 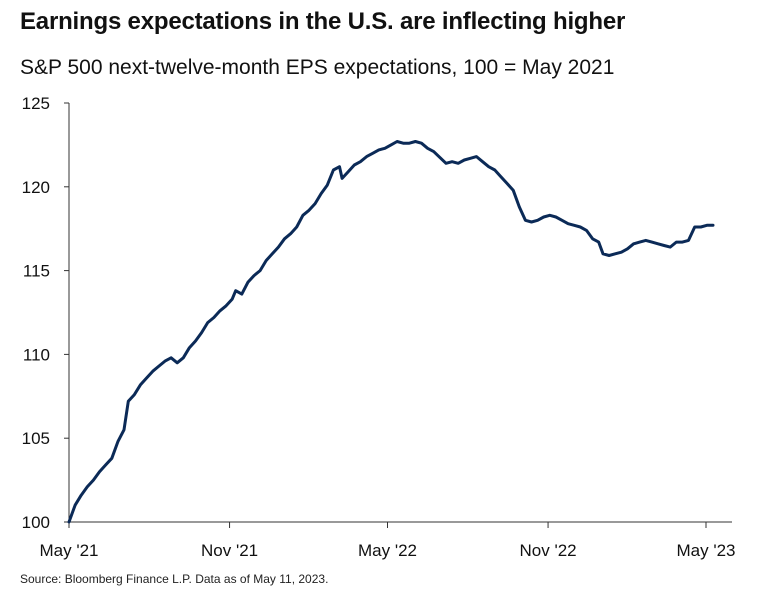 What do you see at coordinates (36, 187) in the screenshot?
I see `y-tick-label: 120` at bounding box center [36, 187].